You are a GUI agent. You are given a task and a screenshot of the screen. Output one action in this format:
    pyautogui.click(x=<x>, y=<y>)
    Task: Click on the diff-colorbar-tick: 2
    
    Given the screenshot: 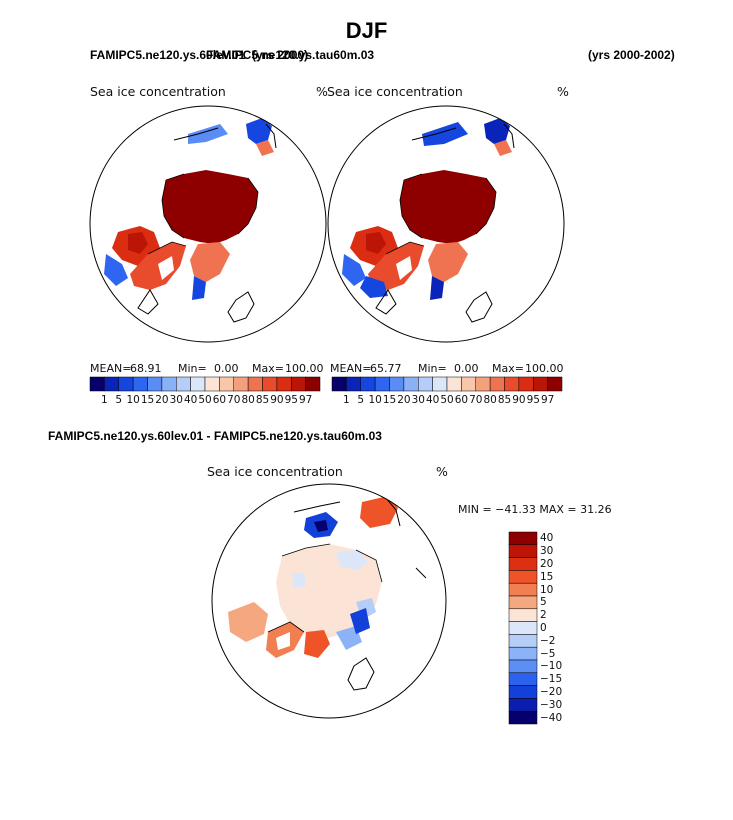 What is the action you would take?
    pyautogui.click(x=543, y=615)
    